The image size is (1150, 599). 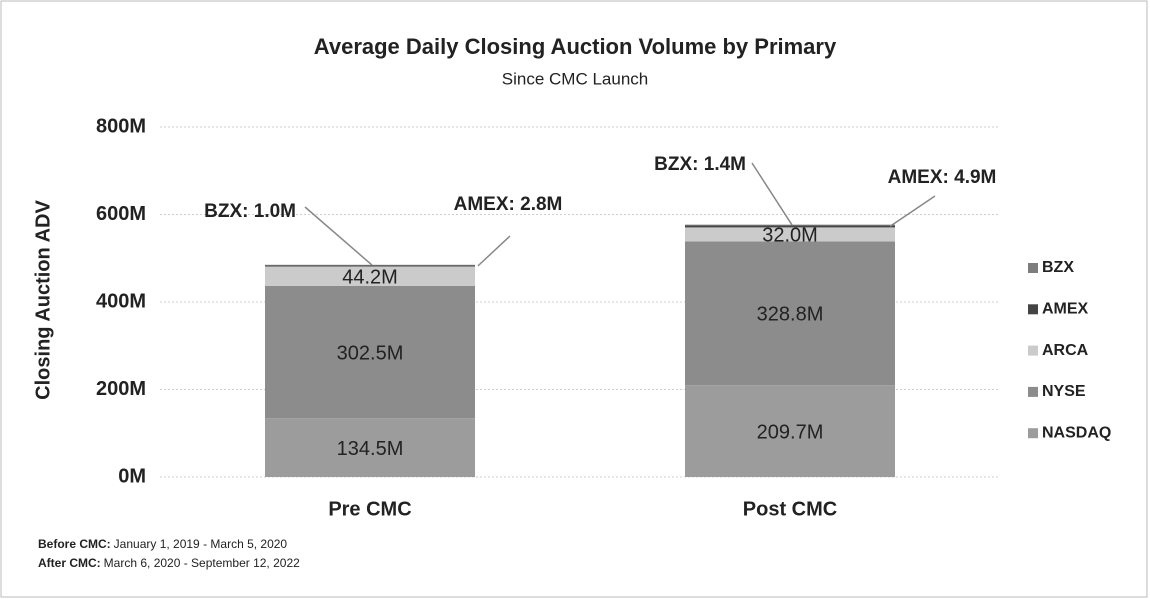 I want to click on data-label: AMEX: 2.8M, so click(x=508, y=204).